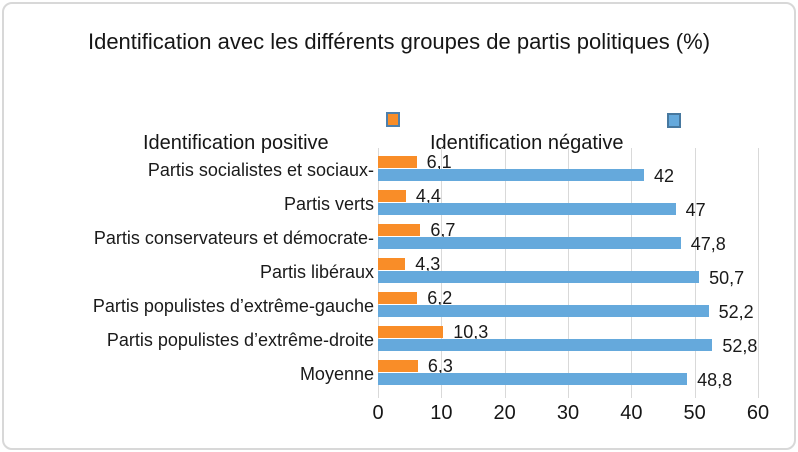  What do you see at coordinates (441, 413) in the screenshot?
I see `x-axis-tick-label: 10` at bounding box center [441, 413].